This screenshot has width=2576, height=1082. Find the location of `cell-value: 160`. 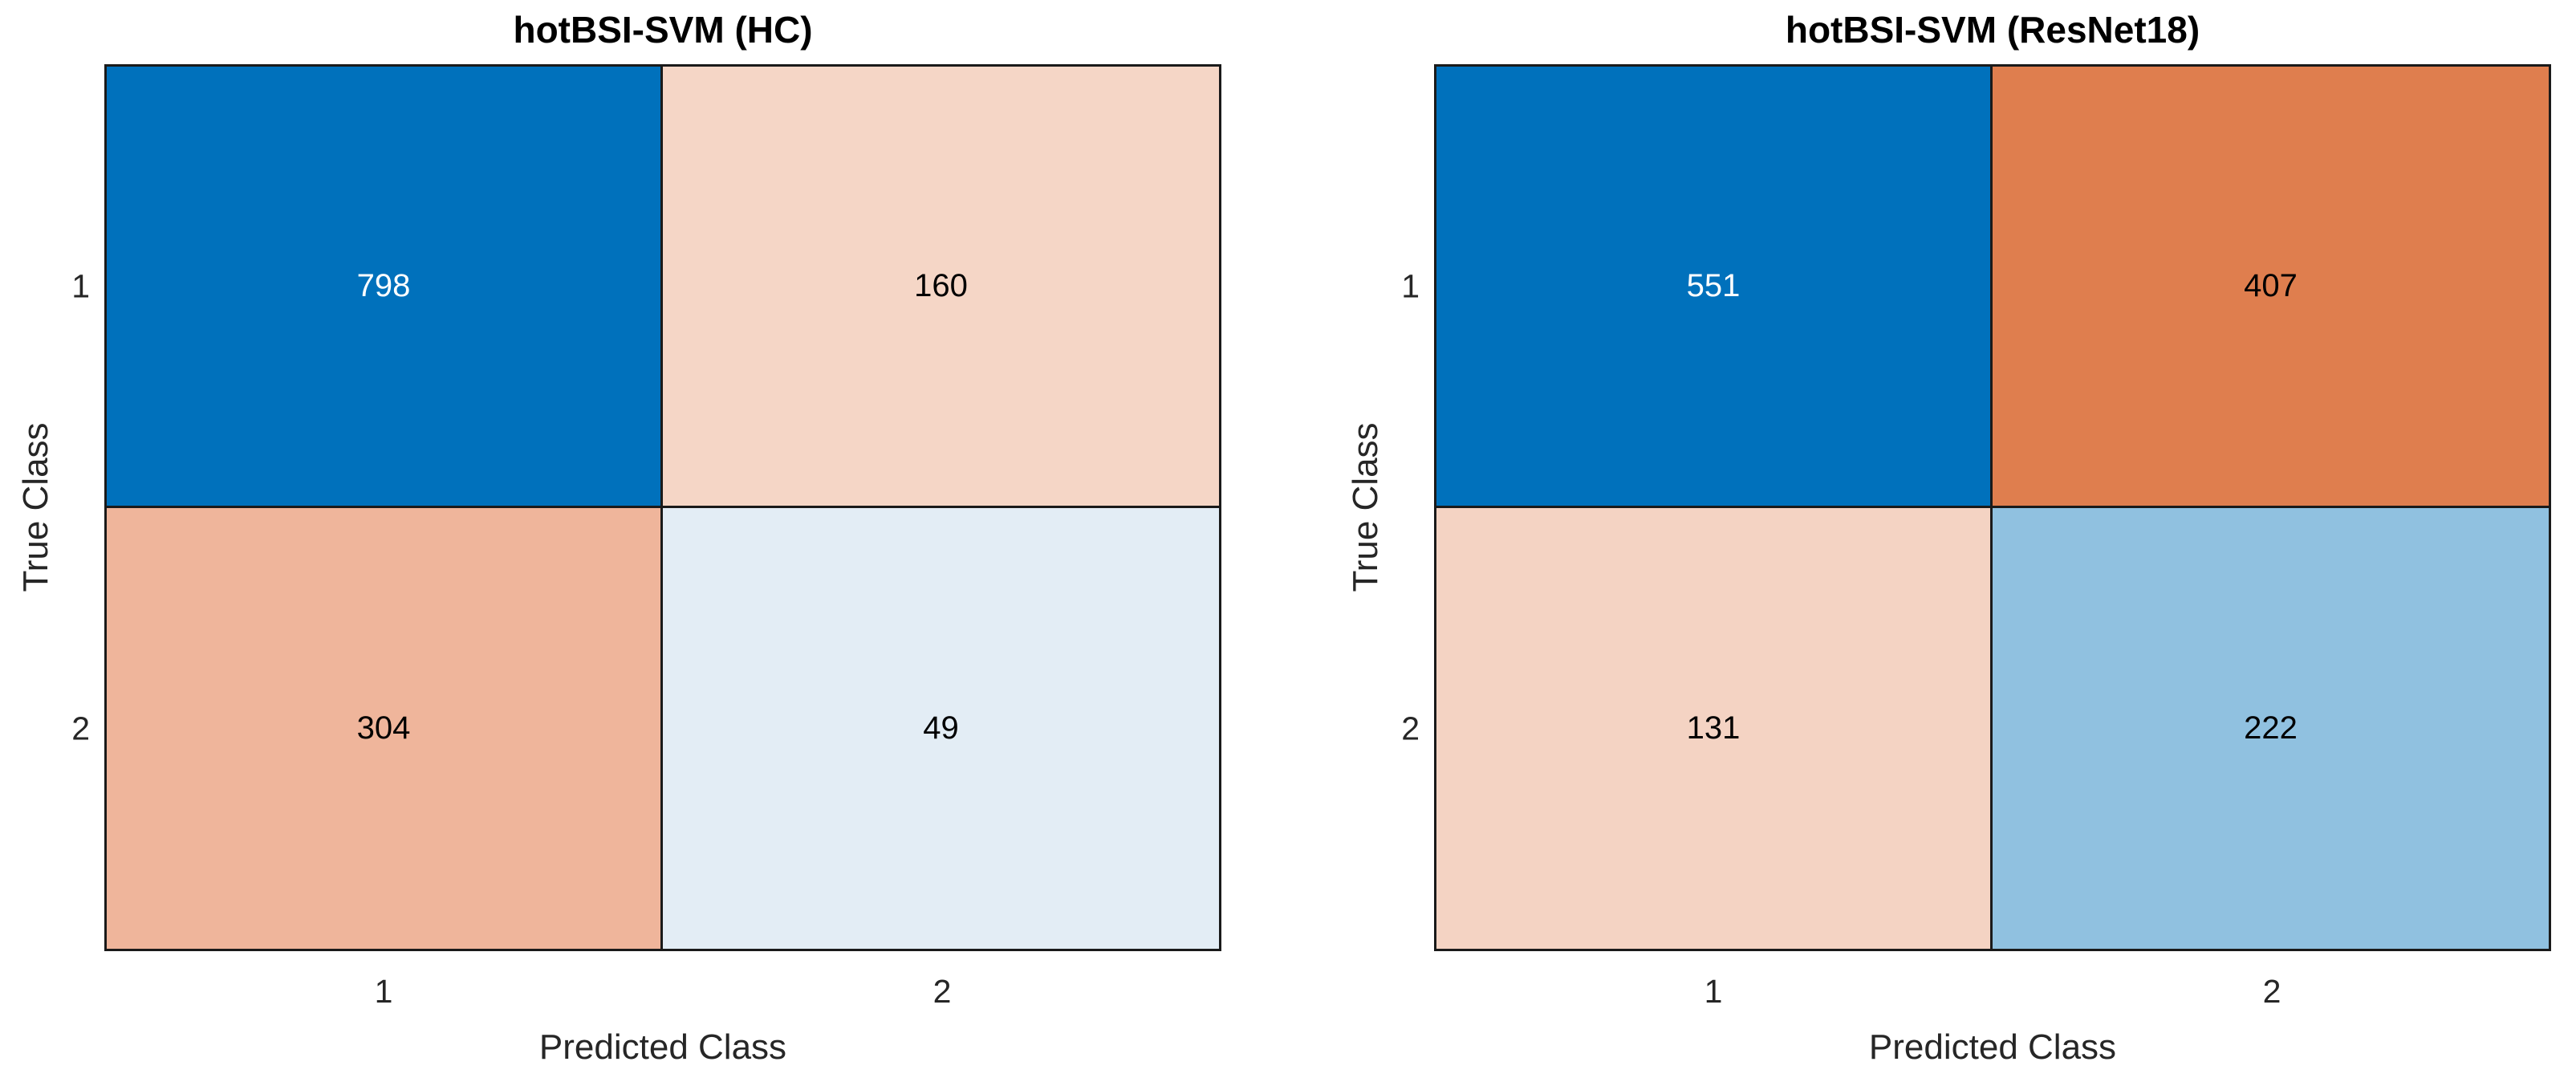

cell-value: 160 is located at coordinates (941, 285).